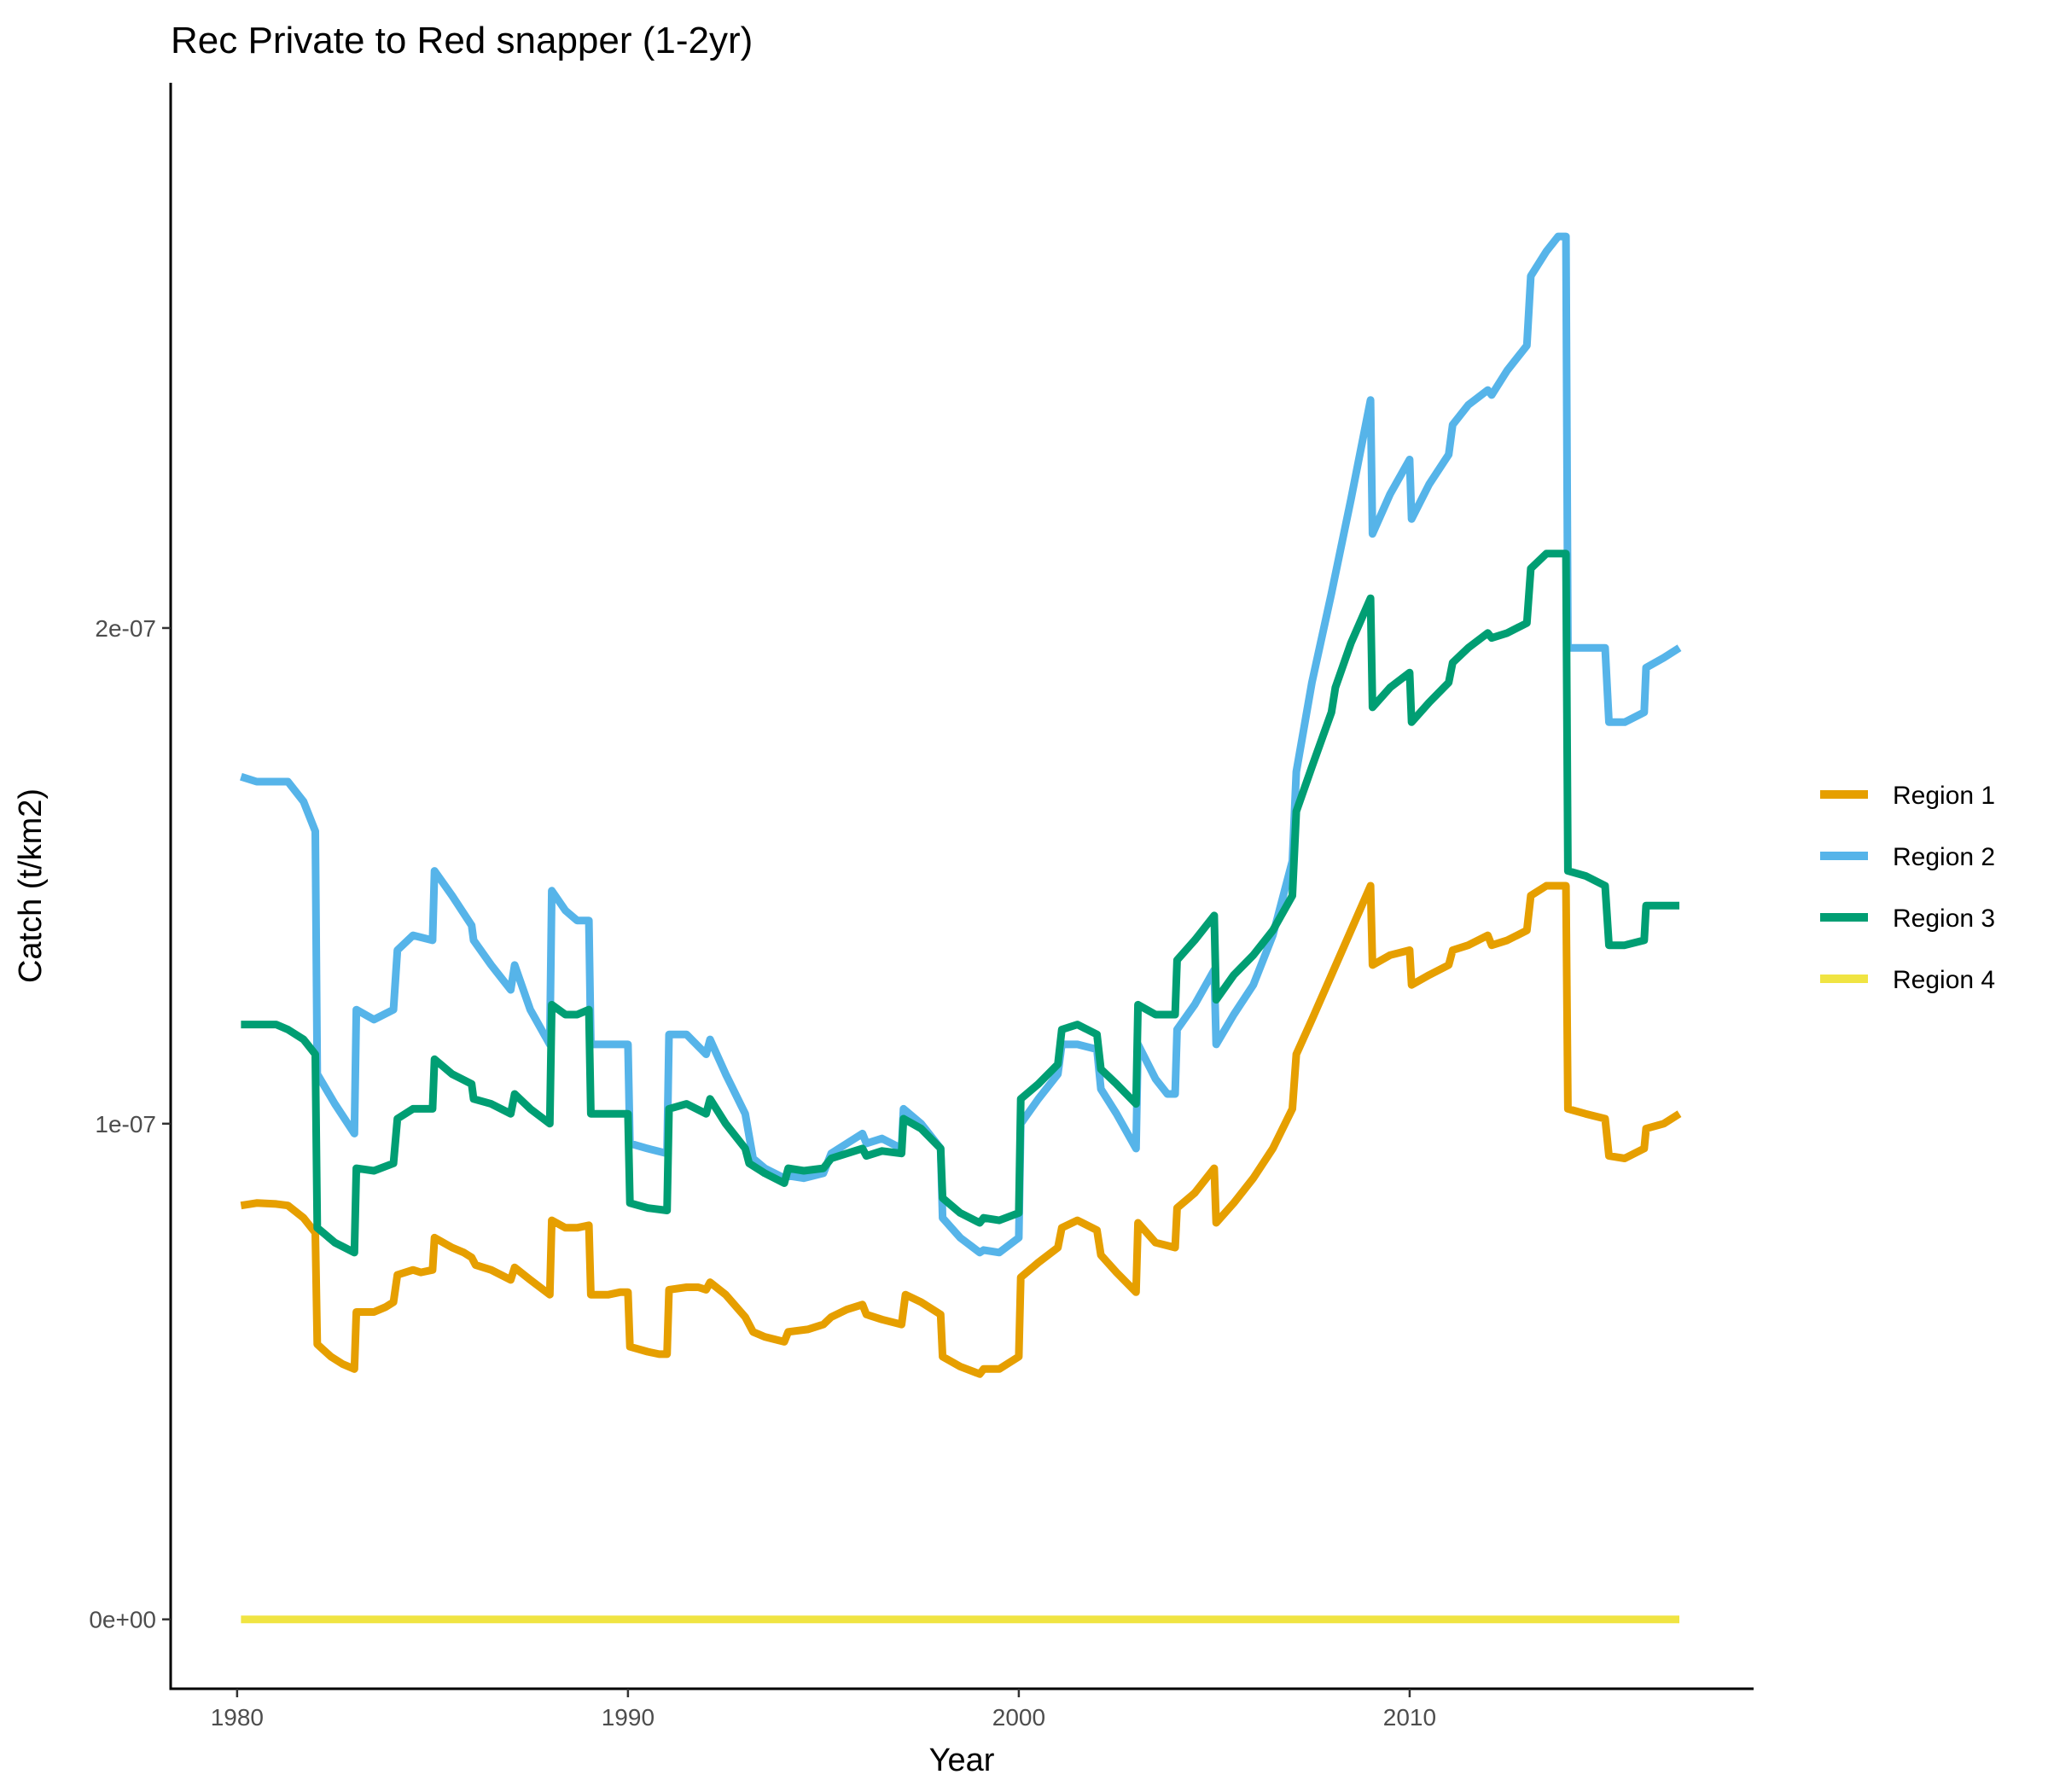 The width and height of the screenshot is (2048, 1792). Describe the element at coordinates (1908, 888) in the screenshot. I see `legend: Region 1 Region 2 Region 3 Region 4` at that location.